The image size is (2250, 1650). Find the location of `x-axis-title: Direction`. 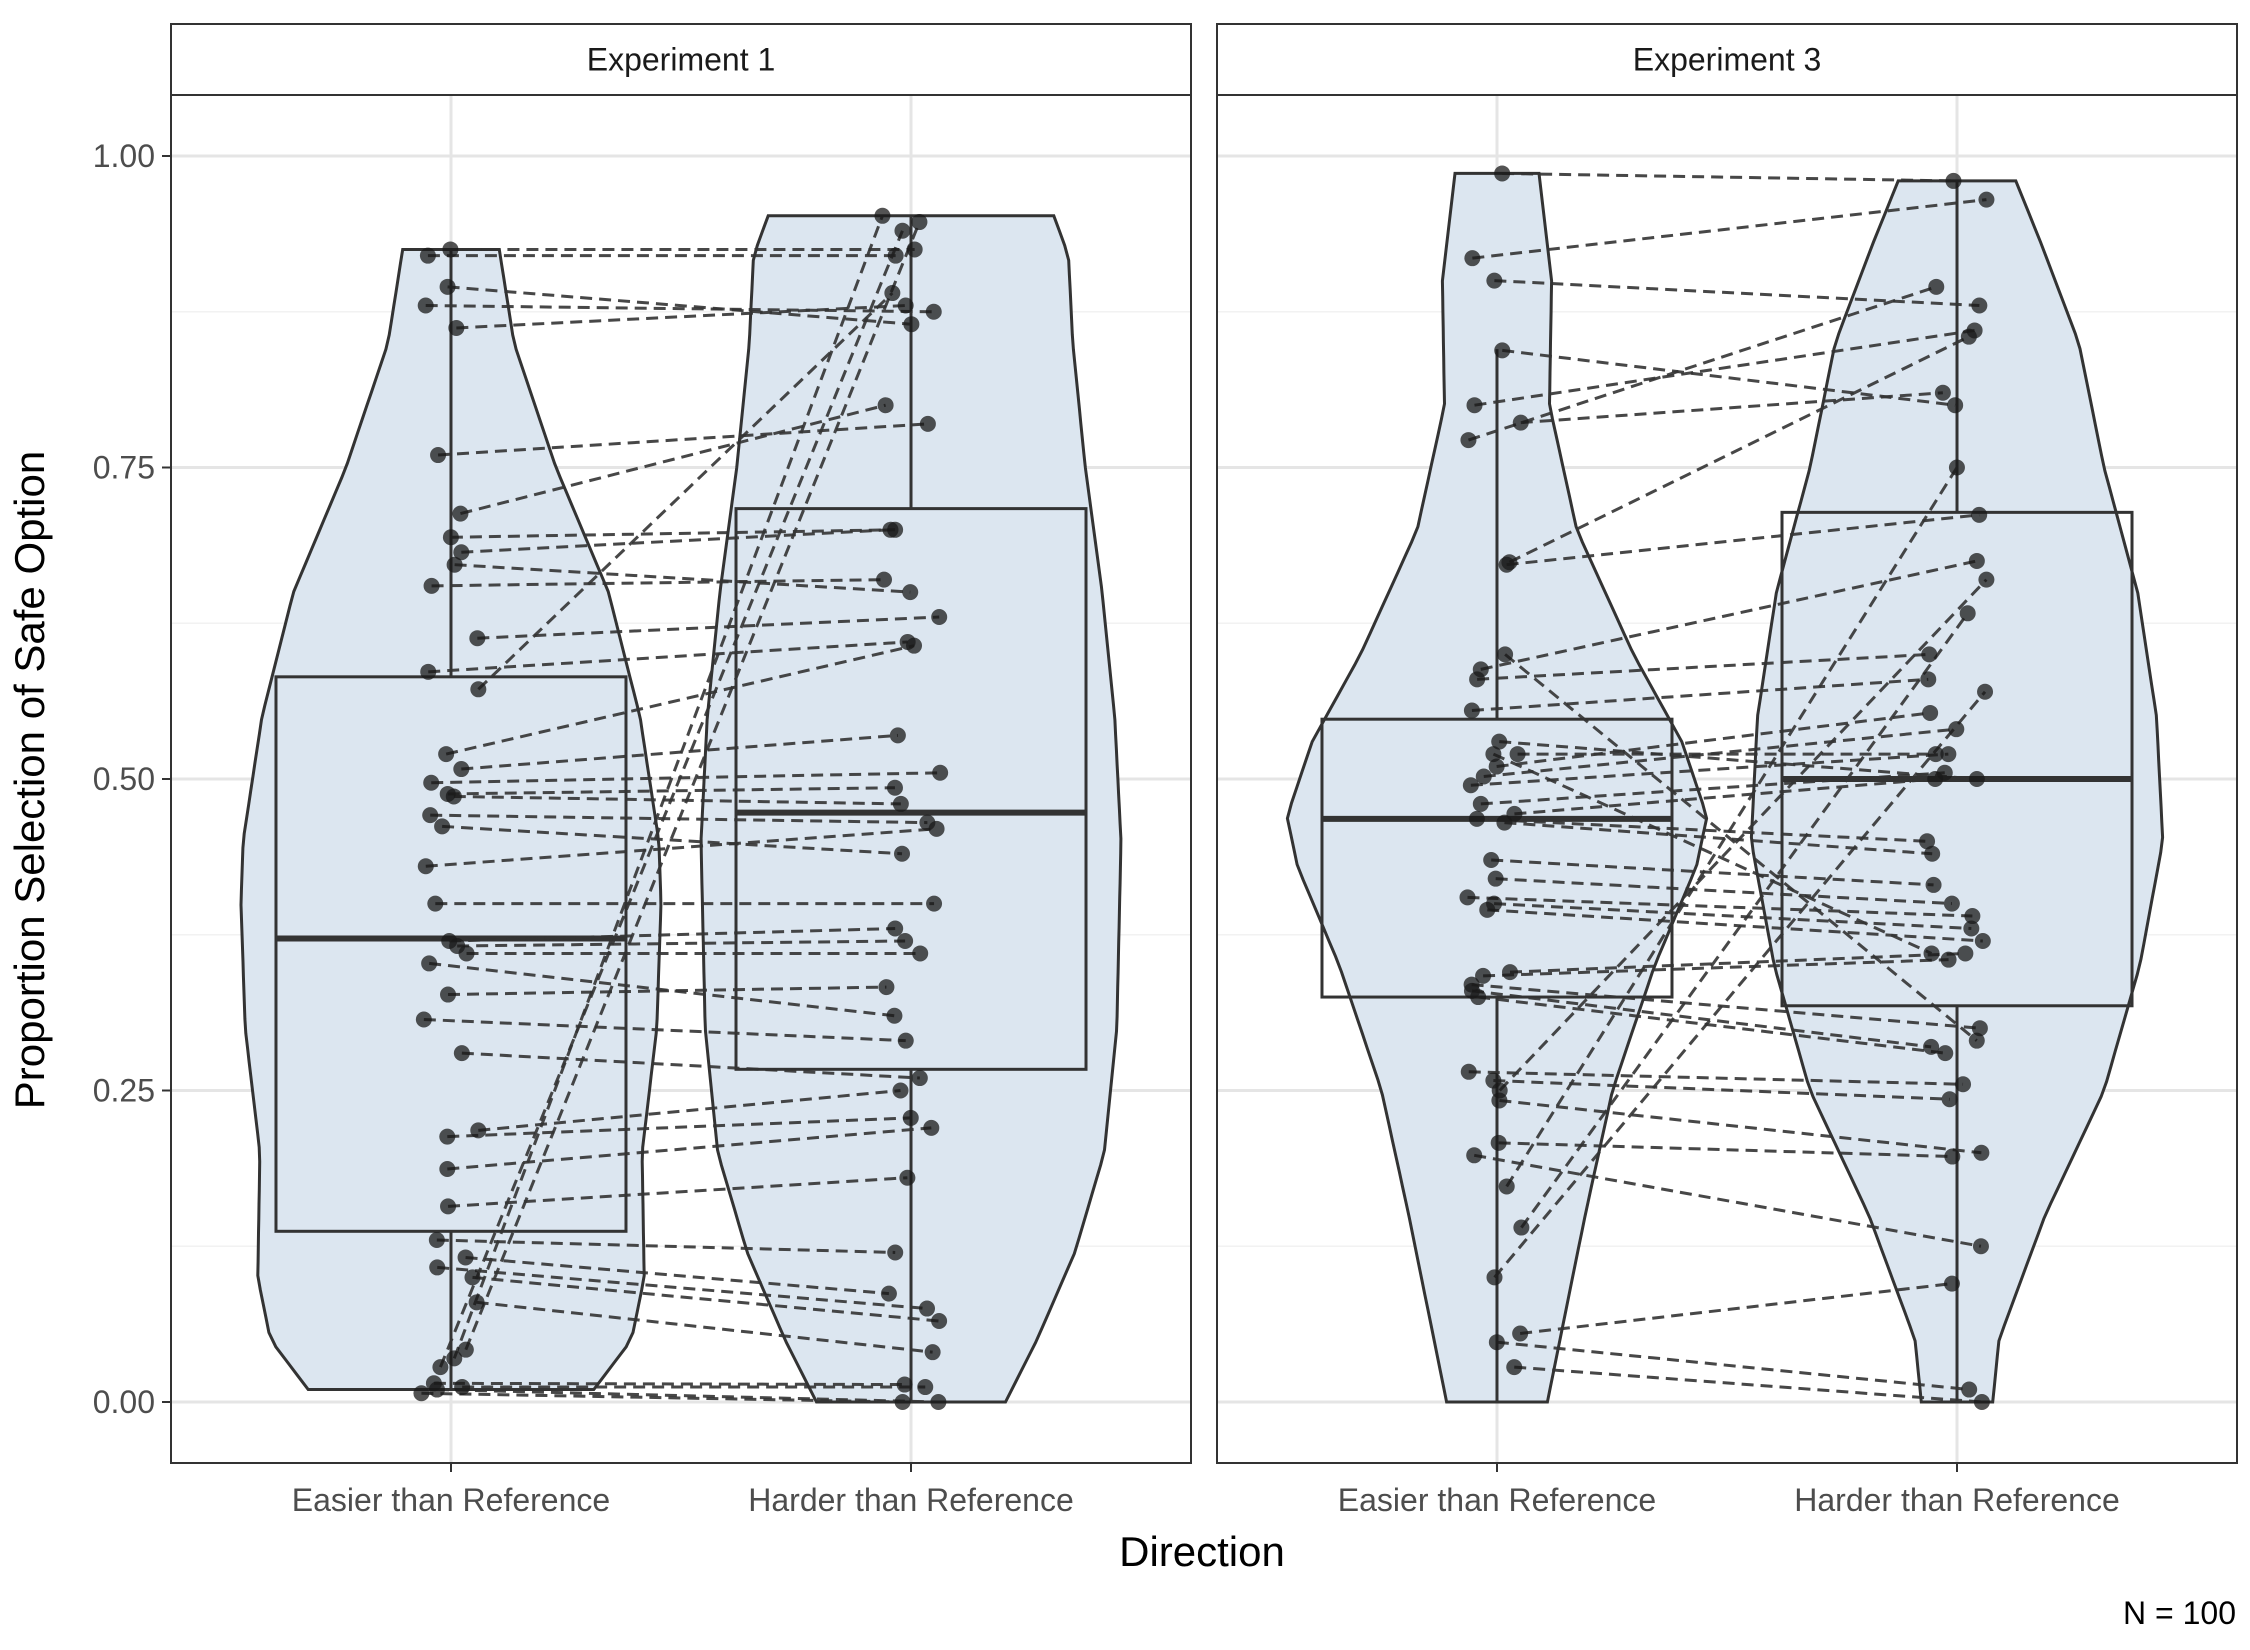

x-axis-title: Direction is located at coordinates (1202, 1551).